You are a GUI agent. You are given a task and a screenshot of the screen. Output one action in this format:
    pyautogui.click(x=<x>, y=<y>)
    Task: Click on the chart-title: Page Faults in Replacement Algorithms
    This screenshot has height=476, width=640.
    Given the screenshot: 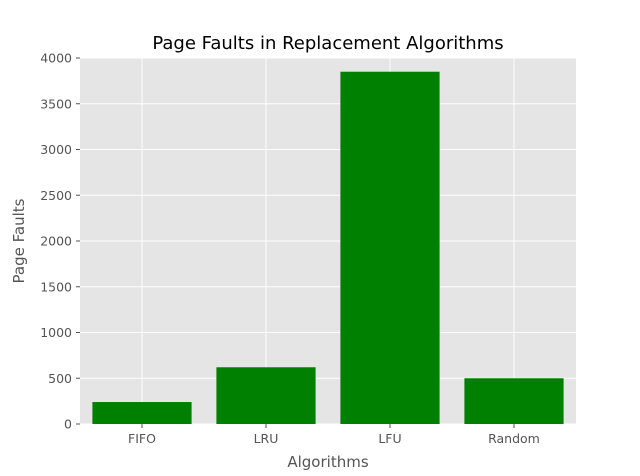 What is the action you would take?
    pyautogui.click(x=327, y=43)
    